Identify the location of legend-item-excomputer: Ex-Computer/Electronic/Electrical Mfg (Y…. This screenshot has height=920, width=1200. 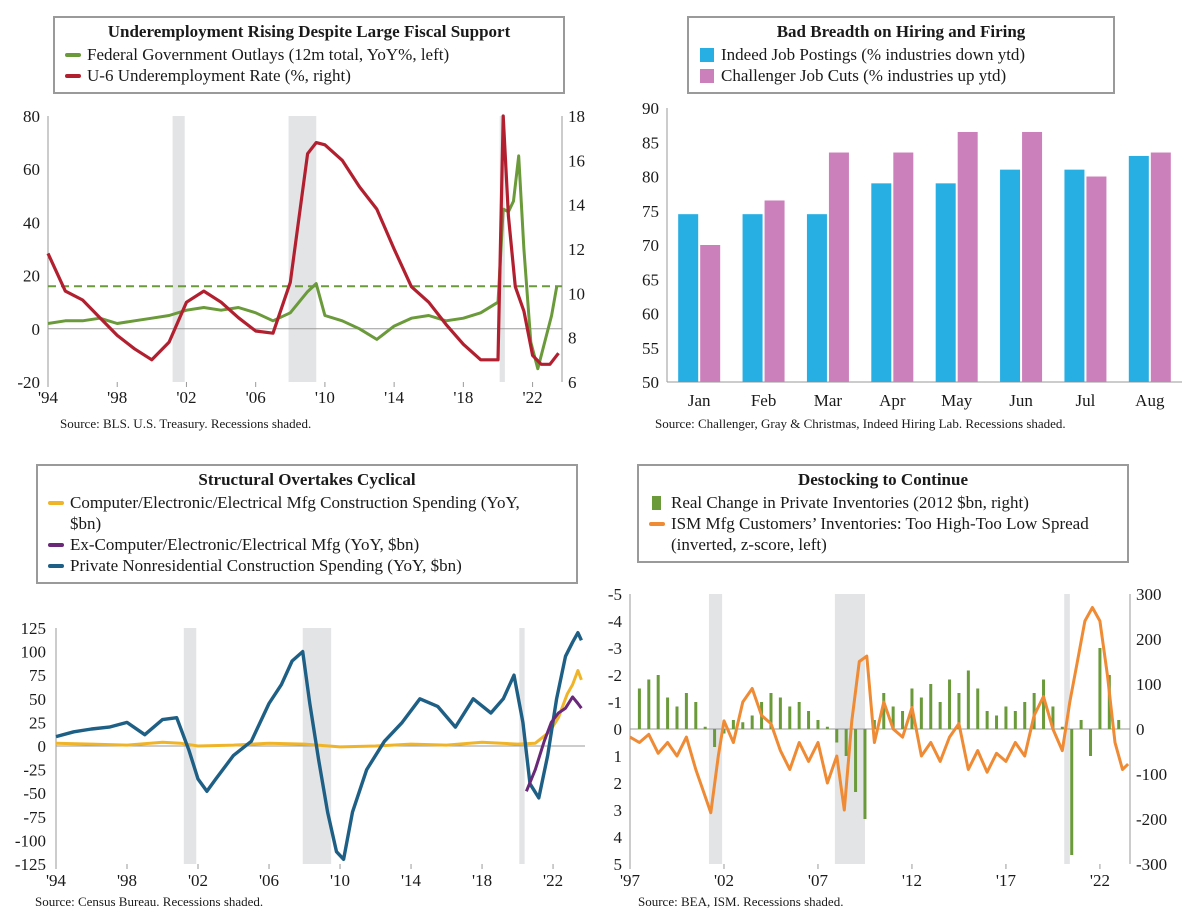
(307, 544).